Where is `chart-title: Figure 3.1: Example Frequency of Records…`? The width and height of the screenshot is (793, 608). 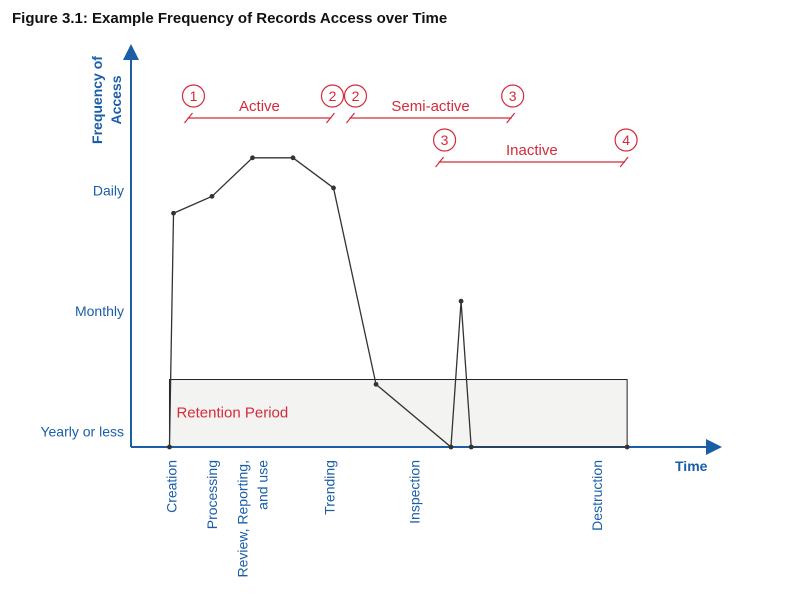
chart-title: Figure 3.1: Example Frequency of Records… is located at coordinates (230, 18).